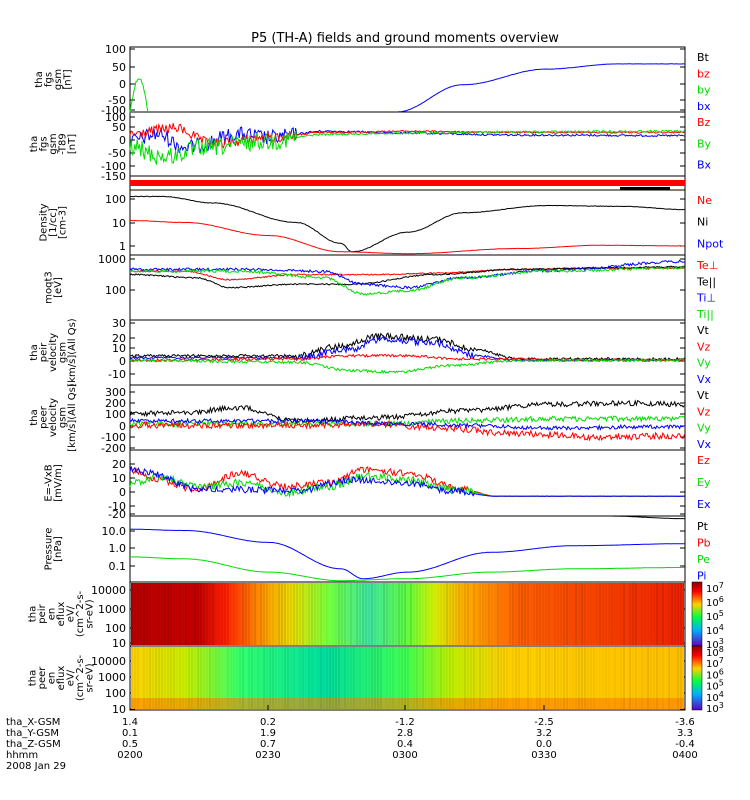 This screenshot has width=750, height=800. I want to click on colorbar, so click(697, 678).